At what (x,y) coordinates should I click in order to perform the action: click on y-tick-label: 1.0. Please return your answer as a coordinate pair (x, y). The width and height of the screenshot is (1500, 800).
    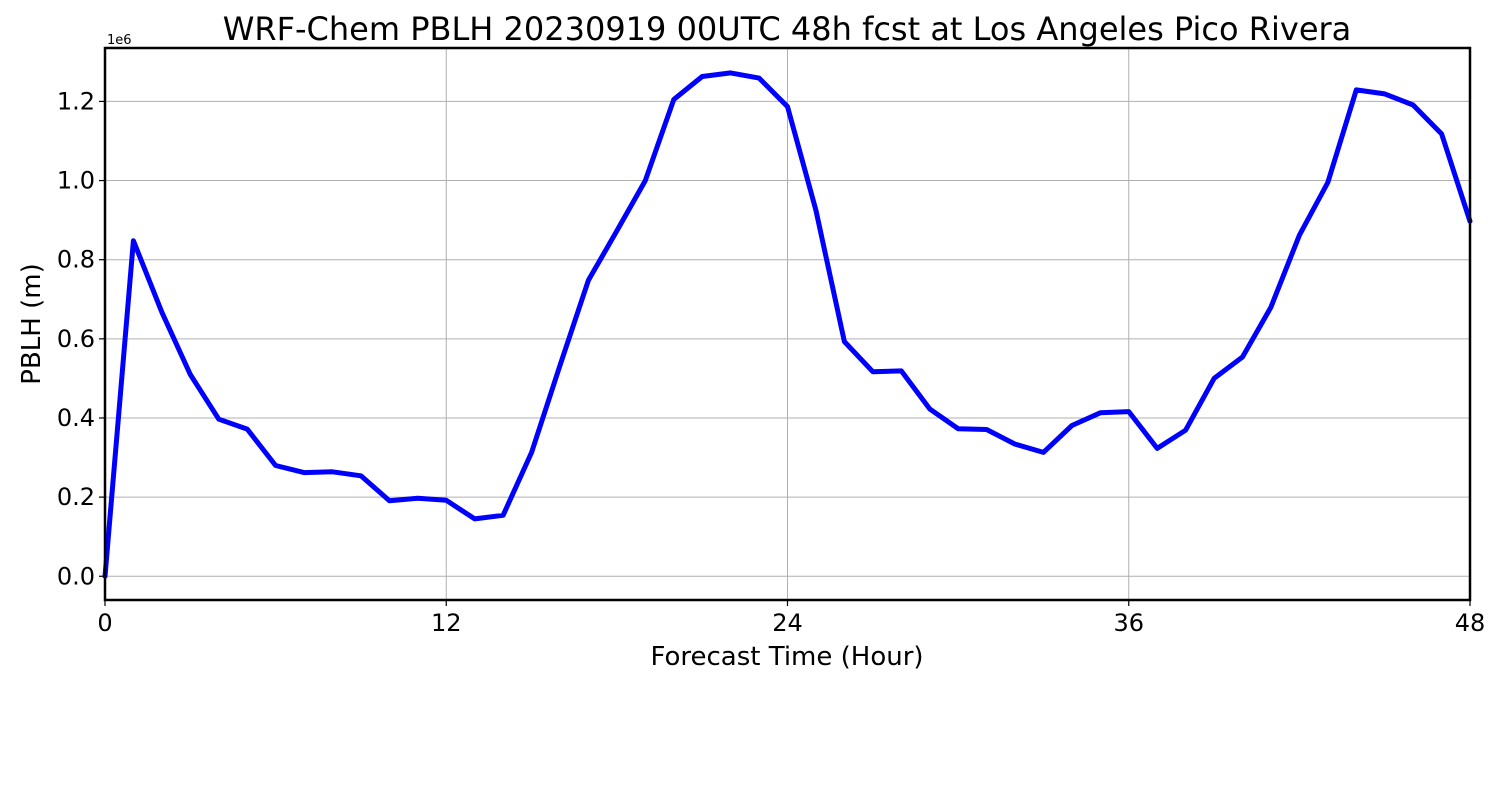
    Looking at the image, I should click on (76, 181).